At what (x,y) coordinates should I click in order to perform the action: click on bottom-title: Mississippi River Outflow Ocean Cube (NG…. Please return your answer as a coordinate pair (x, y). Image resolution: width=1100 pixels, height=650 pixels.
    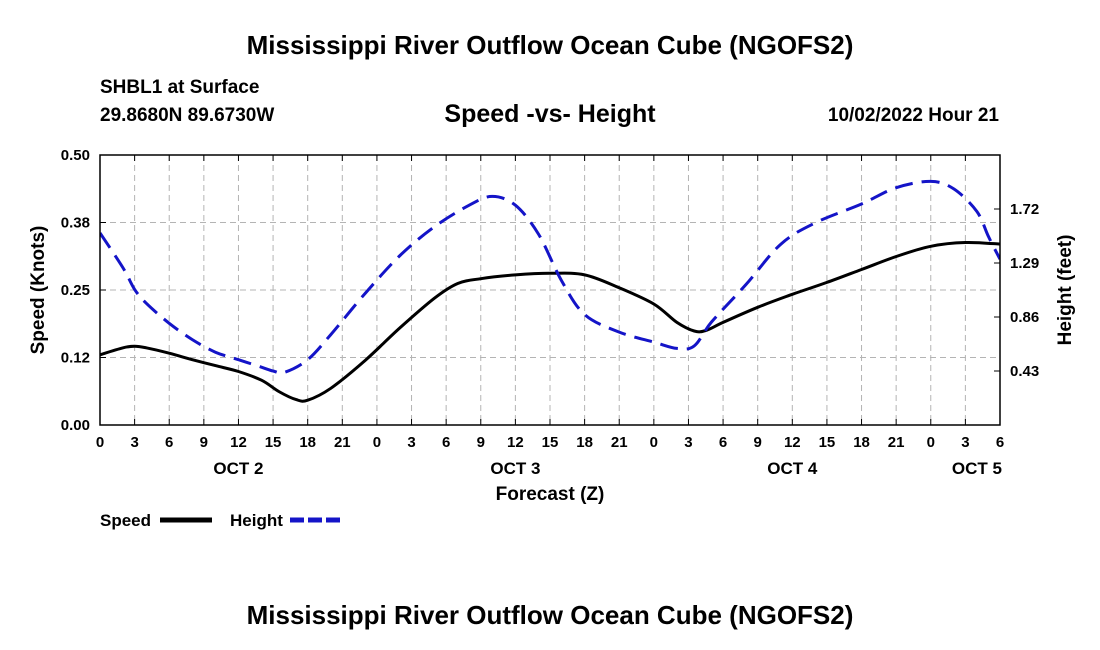
    Looking at the image, I should click on (550, 615).